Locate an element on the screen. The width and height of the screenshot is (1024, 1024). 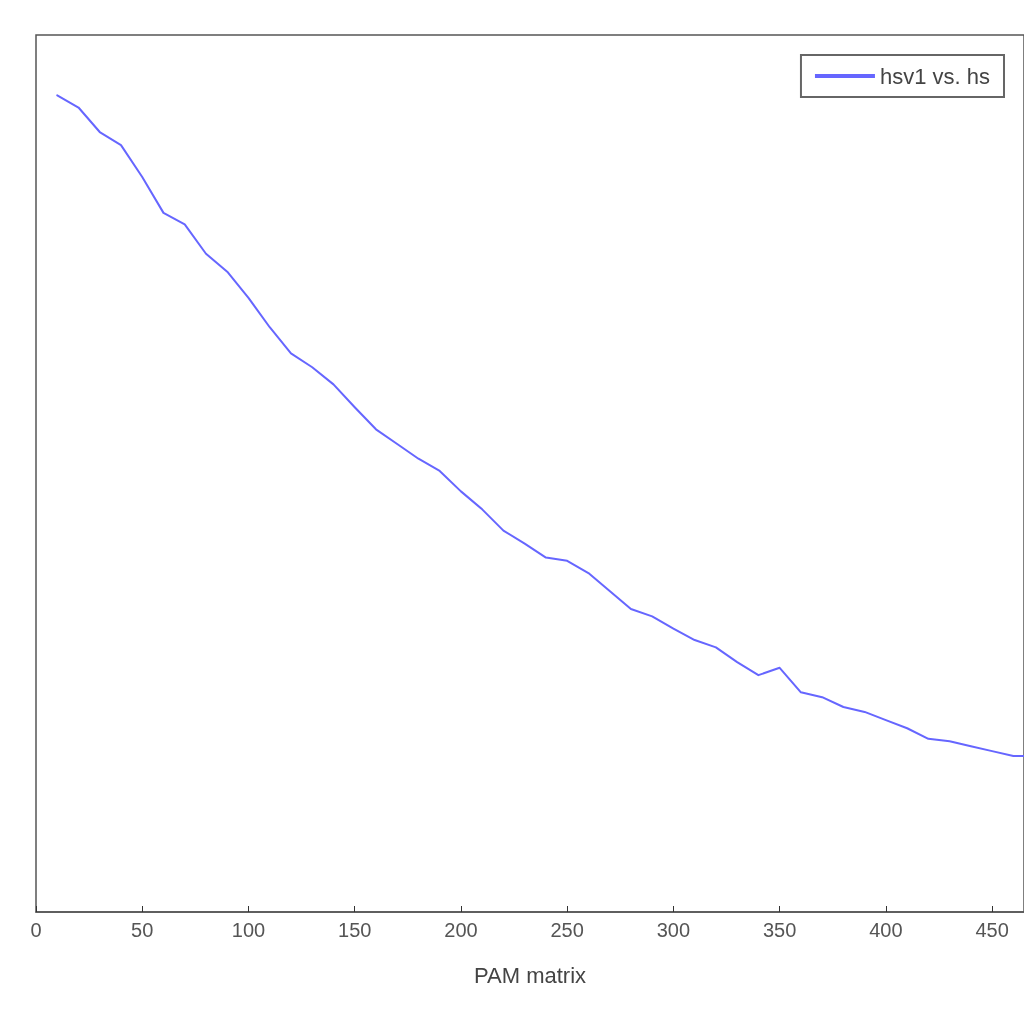
x-tick-label: 100 is located at coordinates (248, 930).